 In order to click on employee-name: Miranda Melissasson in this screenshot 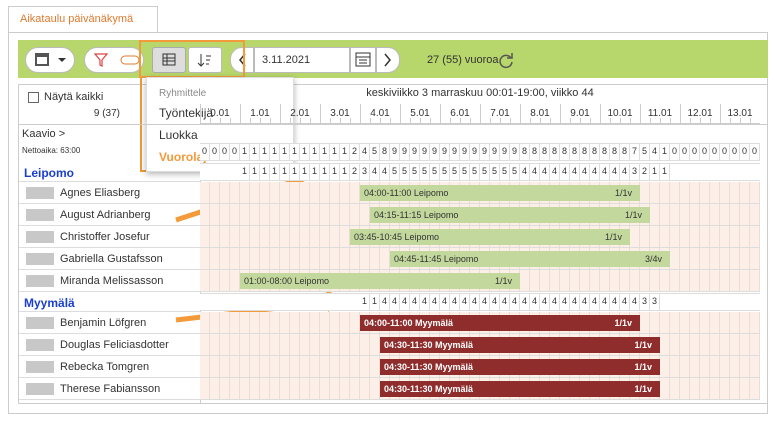, I will do `click(112, 281)`.